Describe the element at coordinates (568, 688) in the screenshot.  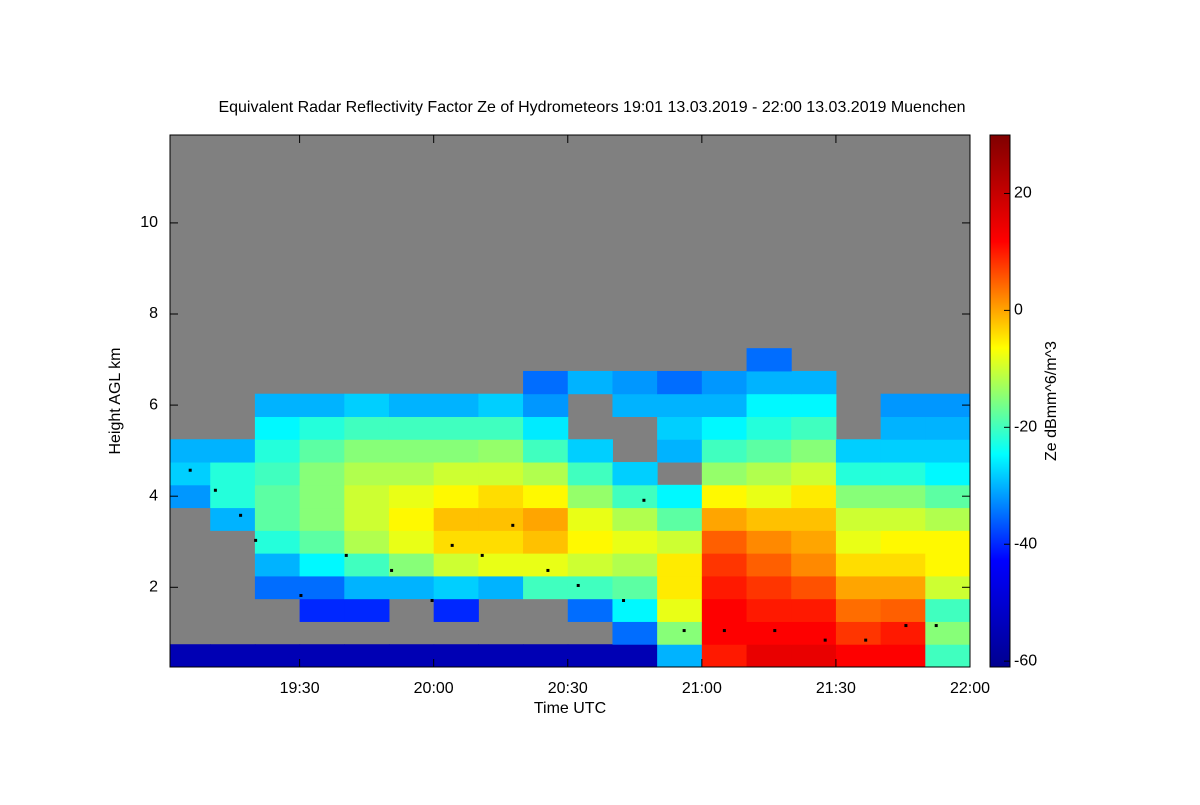
I see `x-tick-label: 20:30` at that location.